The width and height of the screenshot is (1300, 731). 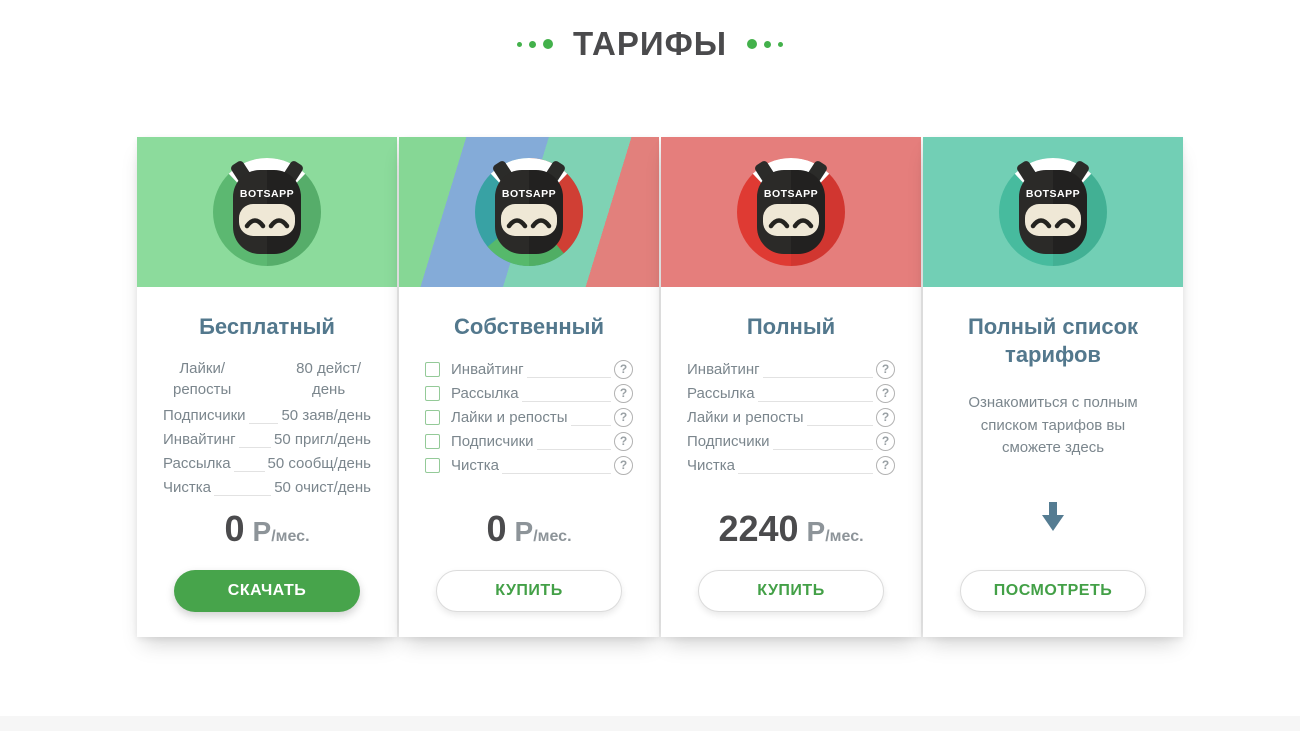 I want to click on card-free-header: BOTSAPP, so click(x=267, y=212).